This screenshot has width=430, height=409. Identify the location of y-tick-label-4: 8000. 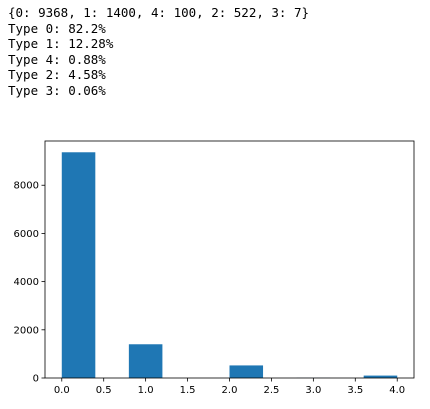
(26, 186).